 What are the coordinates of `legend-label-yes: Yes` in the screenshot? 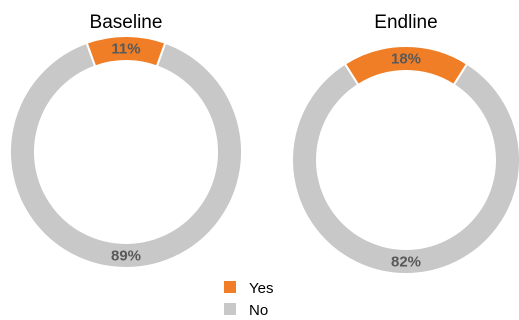 It's located at (261, 288).